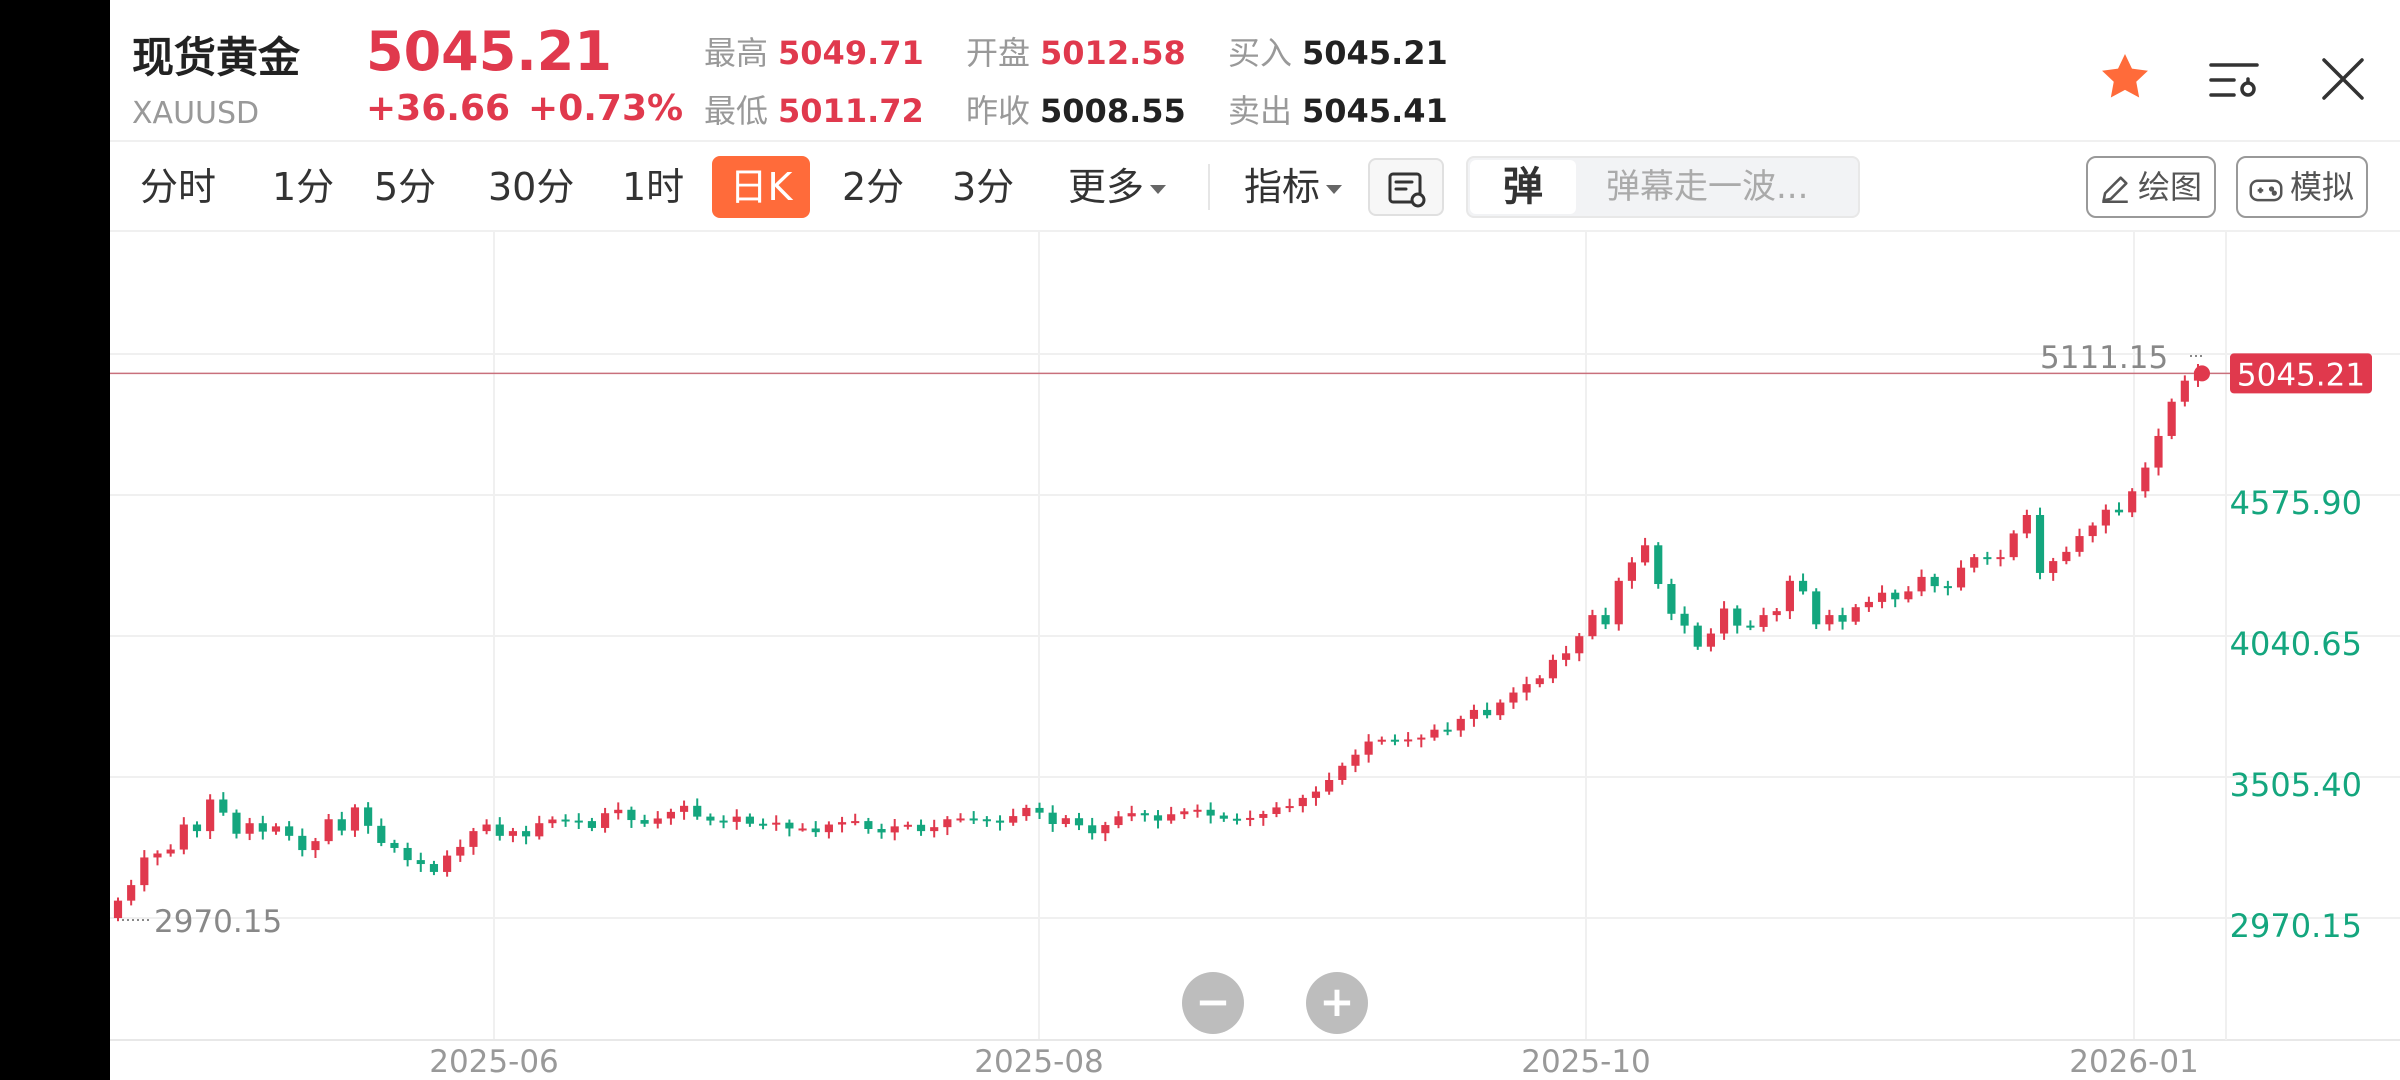 The width and height of the screenshot is (2400, 1080). What do you see at coordinates (1282, 187) in the screenshot?
I see `indicator-label: 指标` at bounding box center [1282, 187].